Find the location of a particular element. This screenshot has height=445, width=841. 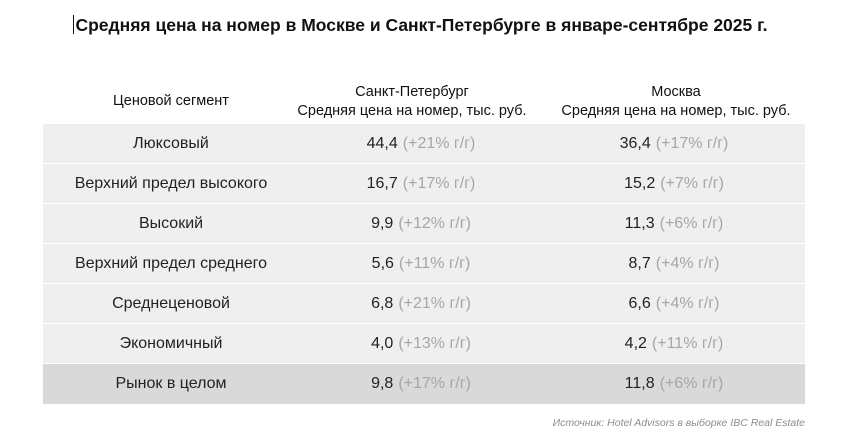

spb-value: 16,7 is located at coordinates (382, 183).